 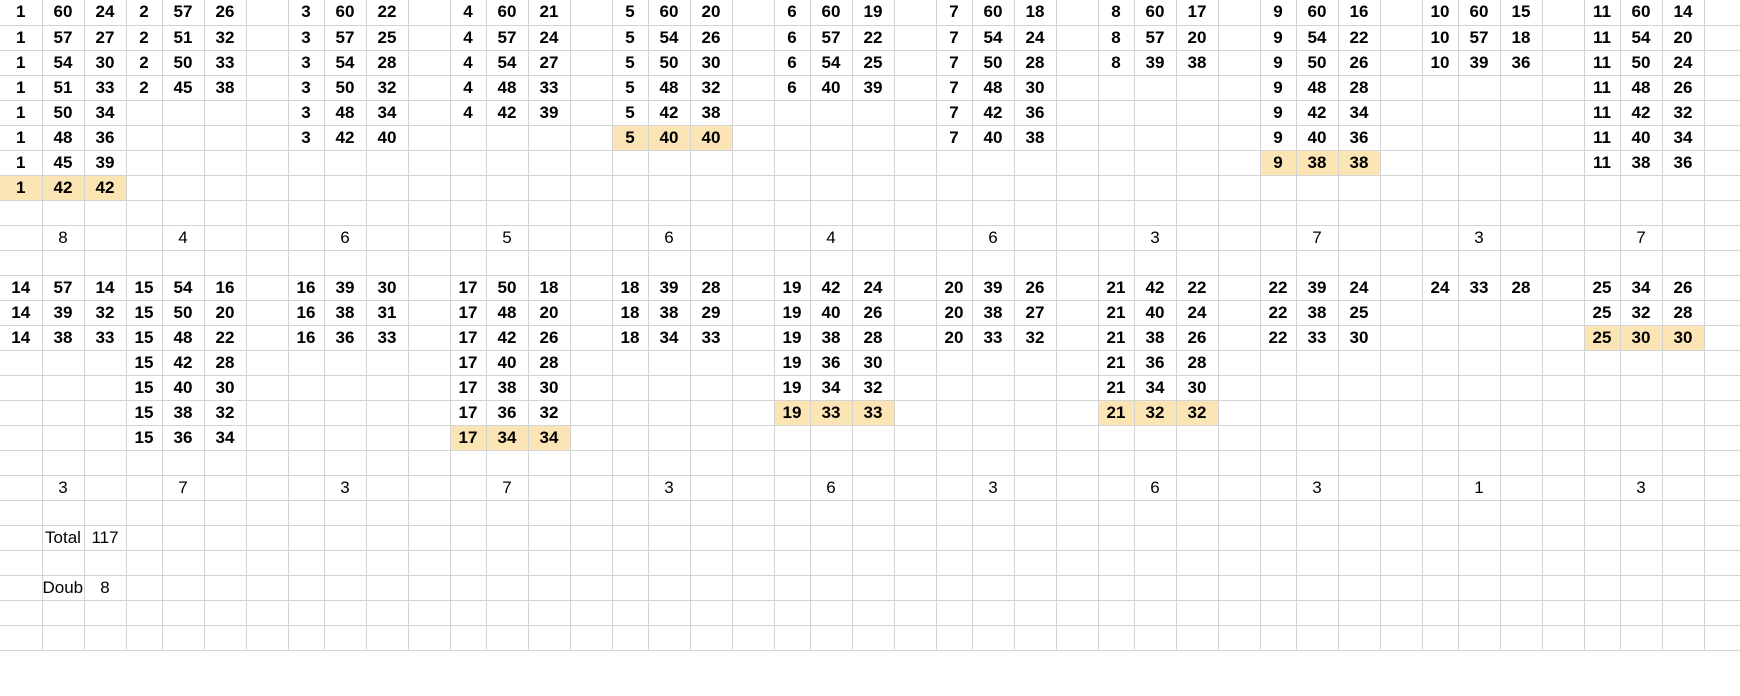 What do you see at coordinates (1197, 13) in the screenshot?
I see `grid-cell-value: 17` at bounding box center [1197, 13].